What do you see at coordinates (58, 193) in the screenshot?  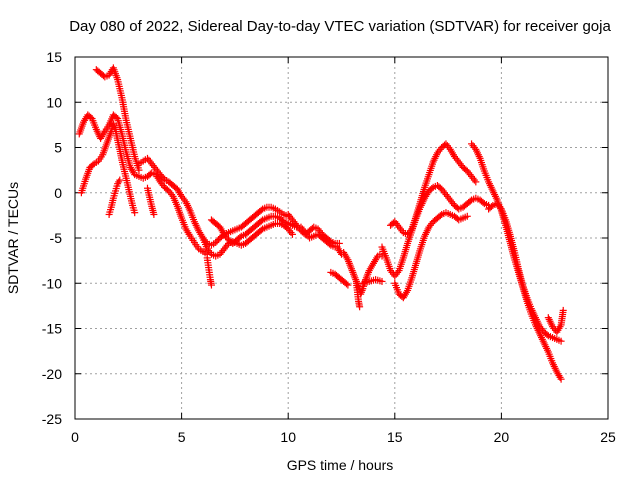 I see `y-tick-label: 0` at bounding box center [58, 193].